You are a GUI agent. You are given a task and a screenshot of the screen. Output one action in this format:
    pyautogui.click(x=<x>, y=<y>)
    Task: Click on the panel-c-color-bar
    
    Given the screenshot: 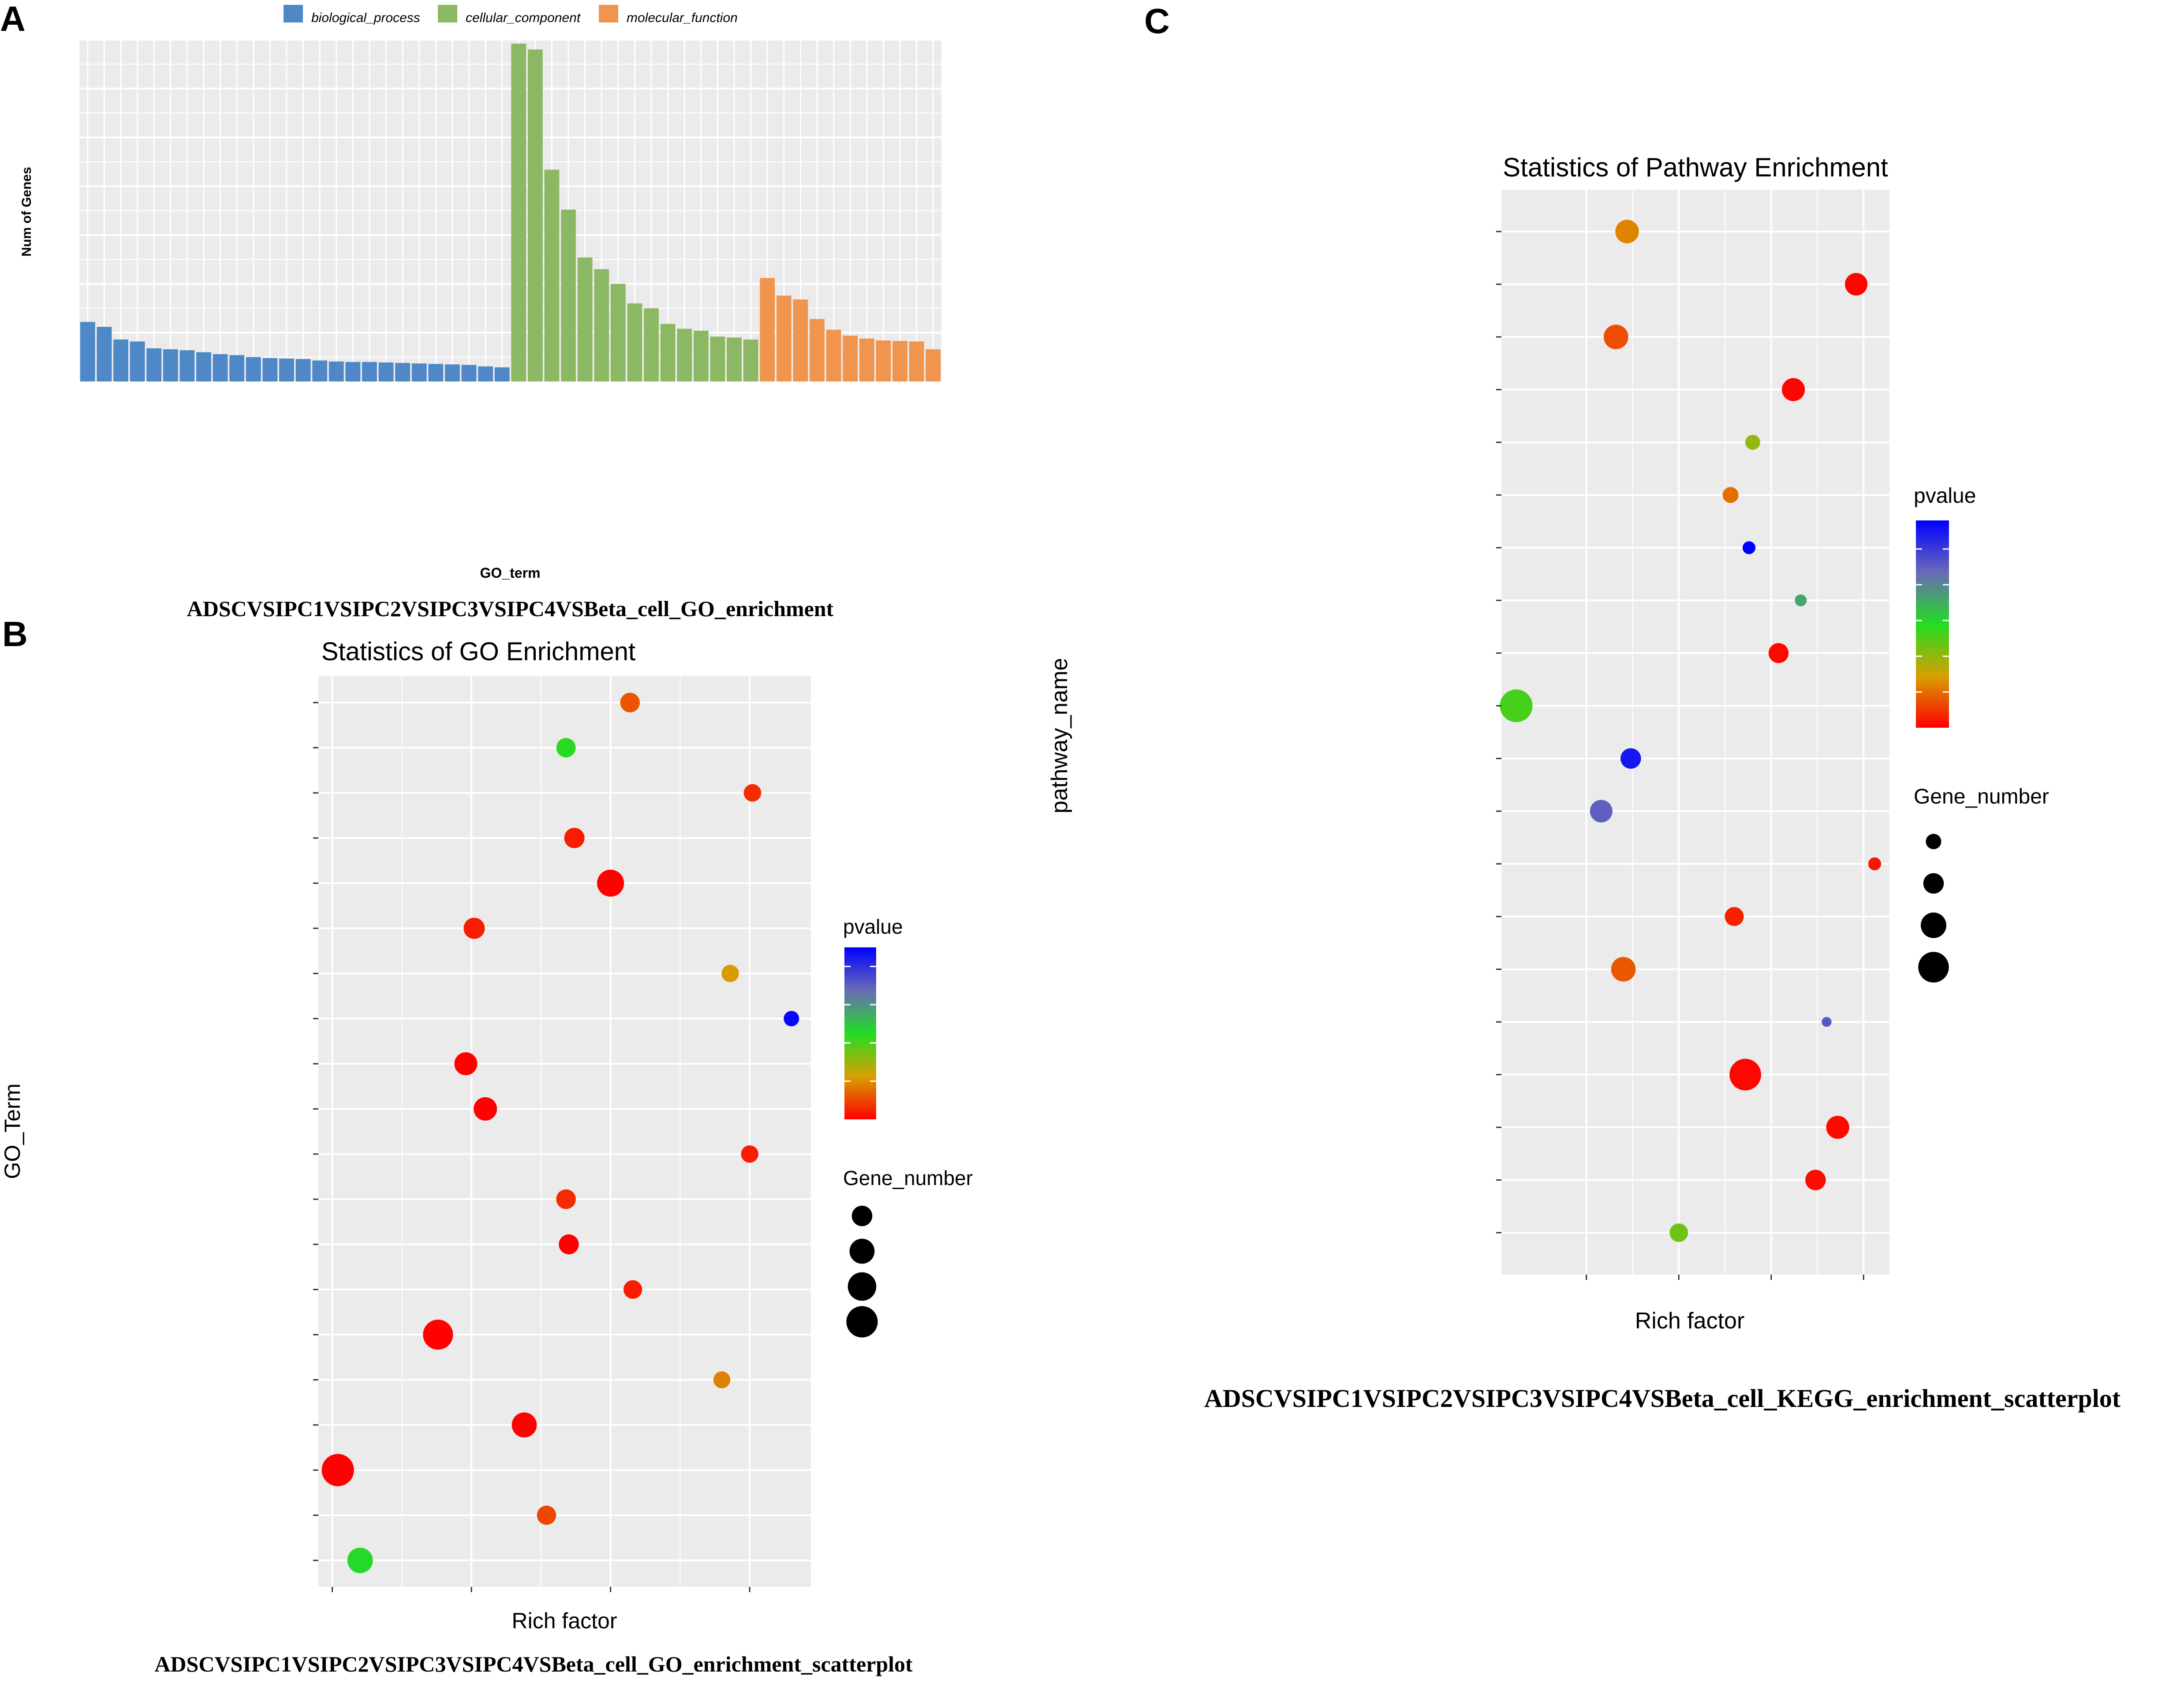 What is the action you would take?
    pyautogui.click(x=1932, y=624)
    